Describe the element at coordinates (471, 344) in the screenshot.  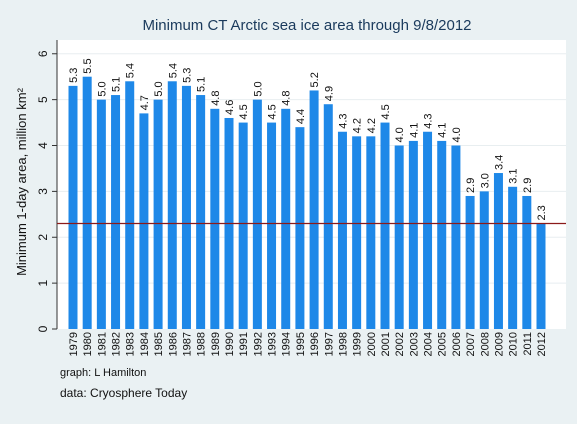
I see `x-tick-label: 2007` at that location.